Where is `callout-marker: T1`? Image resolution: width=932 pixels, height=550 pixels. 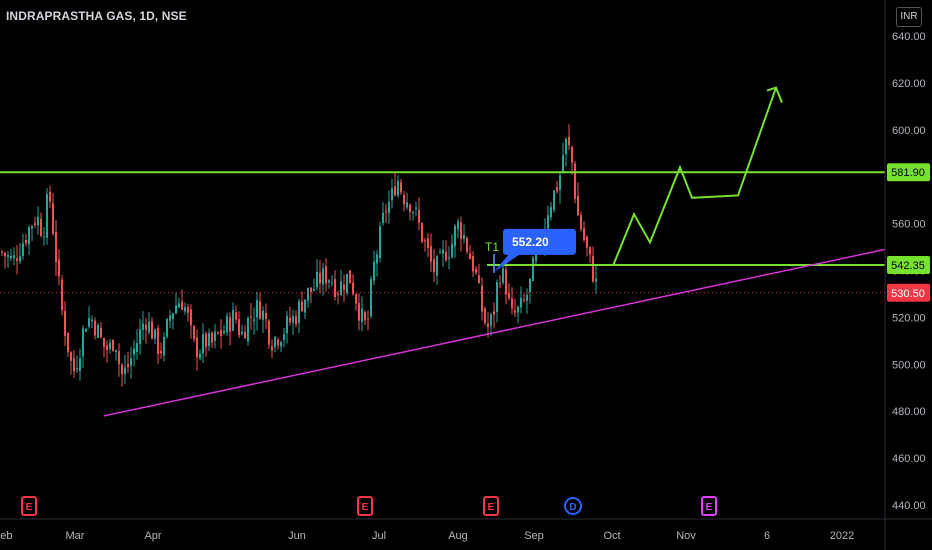
callout-marker: T1 is located at coordinates (492, 247).